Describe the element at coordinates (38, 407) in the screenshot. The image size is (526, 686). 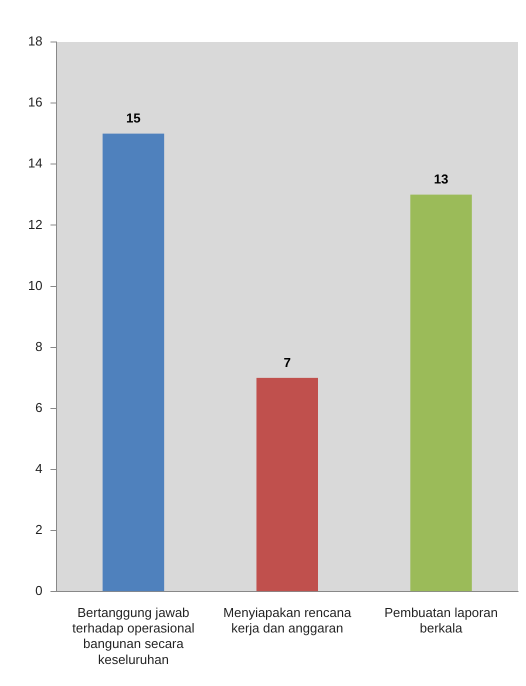
I see `y-tick-label: 6` at that location.